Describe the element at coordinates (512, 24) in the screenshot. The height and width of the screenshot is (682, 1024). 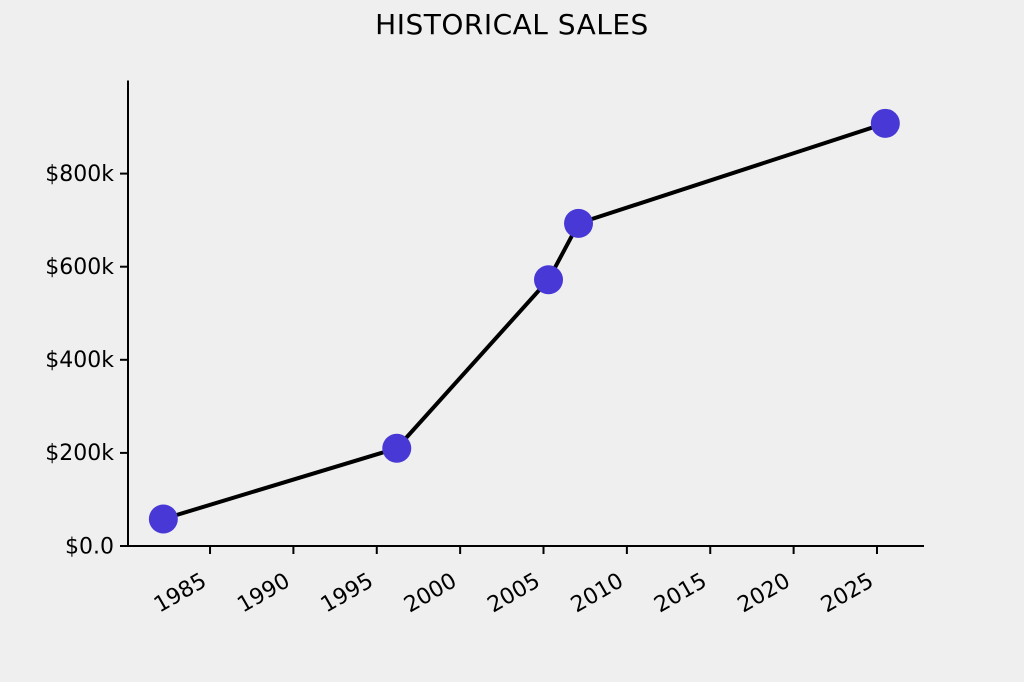
I see `chart-title: HISTORICAL SALES` at that location.